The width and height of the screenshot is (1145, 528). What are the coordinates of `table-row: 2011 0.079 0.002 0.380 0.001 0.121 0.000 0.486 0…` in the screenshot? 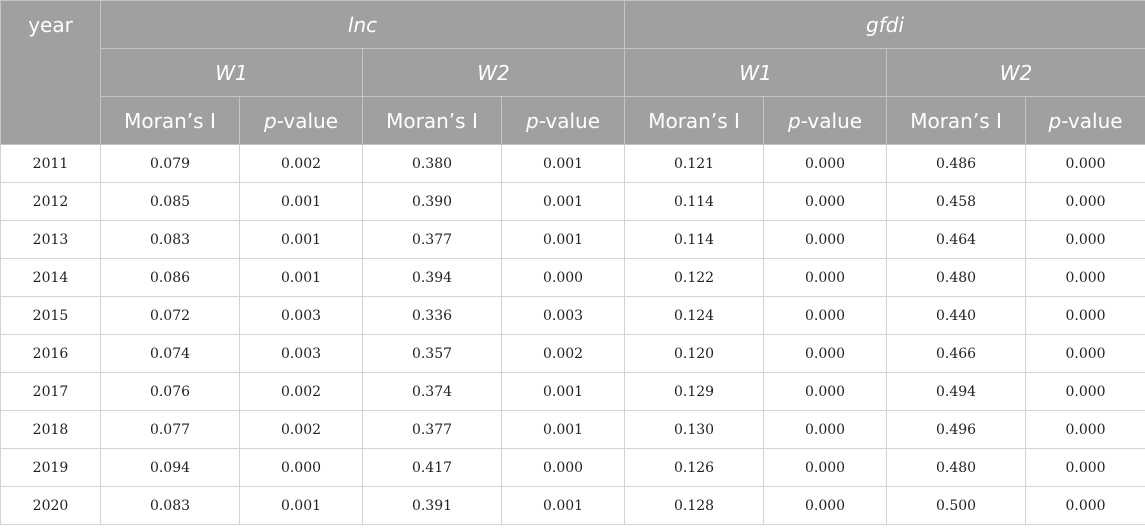 It's located at (572, 163).